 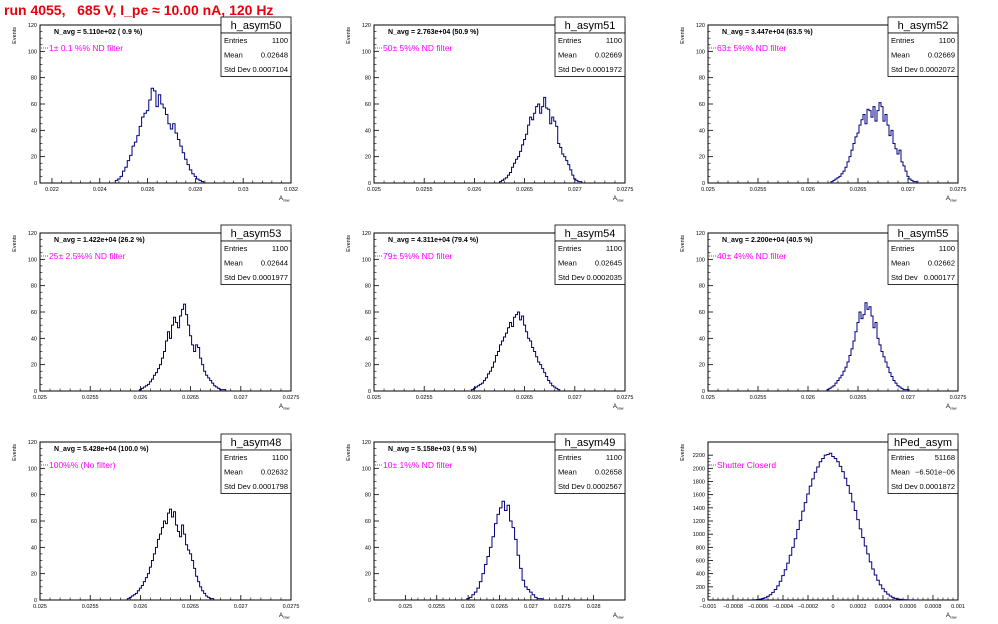 What do you see at coordinates (699, 509) in the screenshot?
I see `y-tick-label: 1400` at bounding box center [699, 509].